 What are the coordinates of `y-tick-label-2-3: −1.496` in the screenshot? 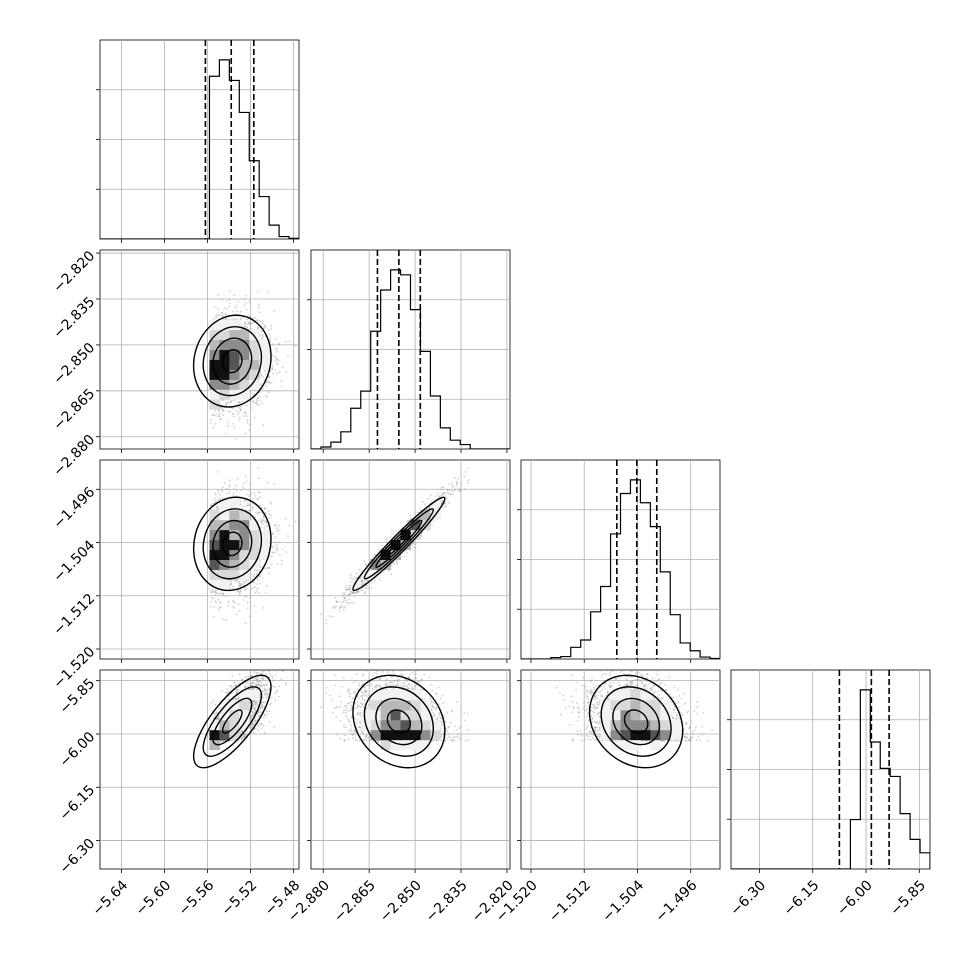 It's located at (74, 508).